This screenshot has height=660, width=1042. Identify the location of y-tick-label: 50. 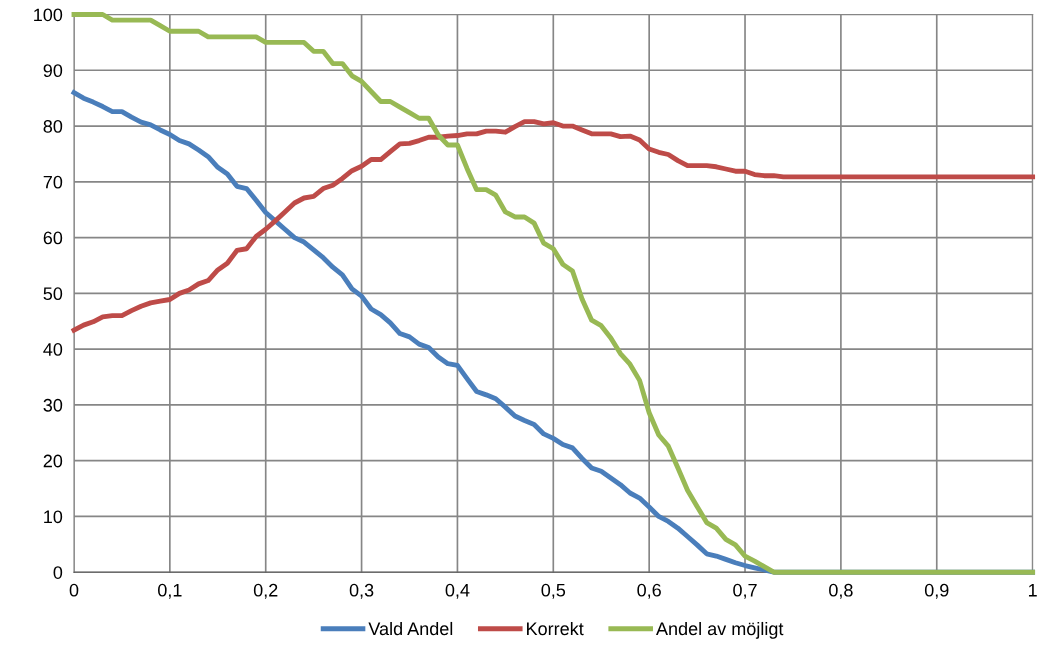
(53, 294).